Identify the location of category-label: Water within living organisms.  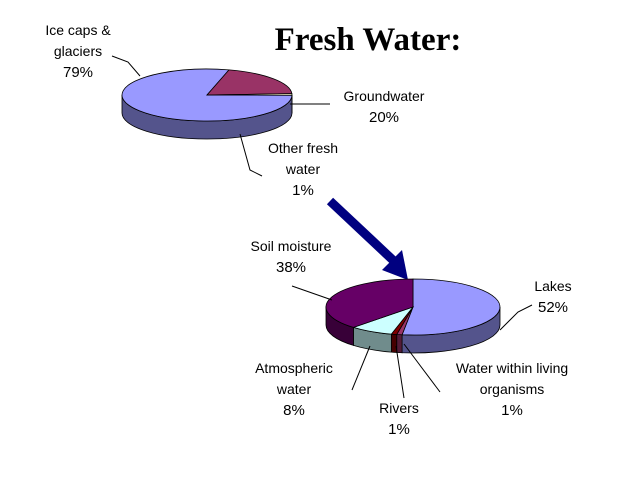
(512, 378).